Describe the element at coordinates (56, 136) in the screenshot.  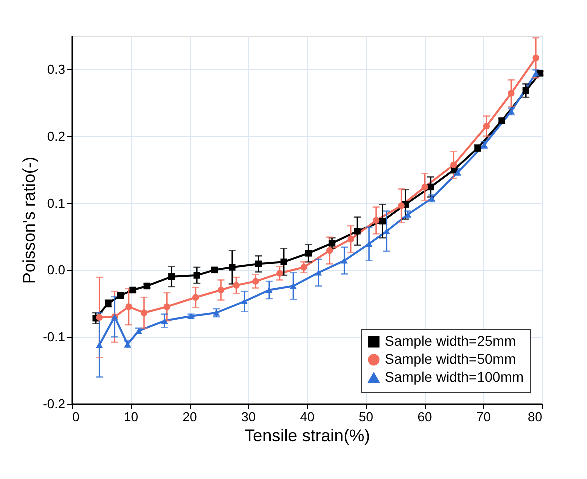
I see `y-tick-label: 0.2` at that location.